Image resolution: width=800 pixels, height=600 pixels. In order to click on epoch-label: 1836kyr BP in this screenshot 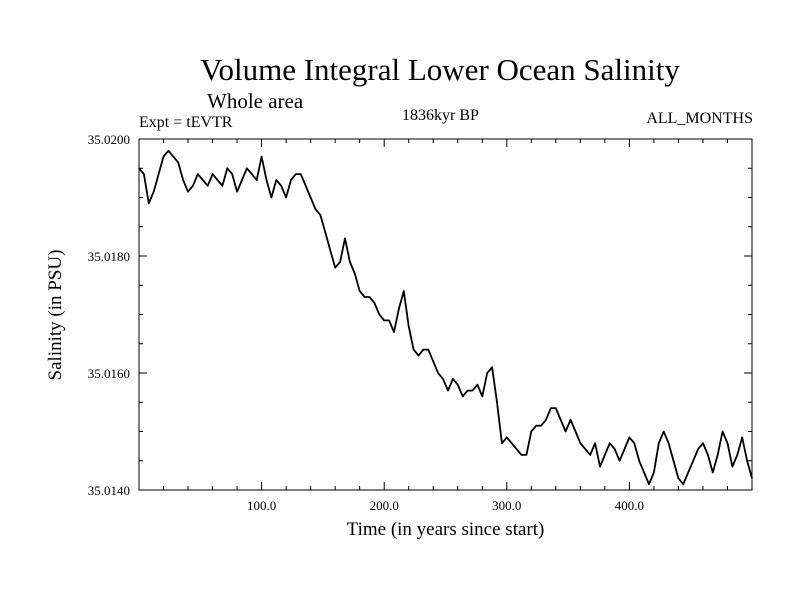, I will do `click(440, 115)`.